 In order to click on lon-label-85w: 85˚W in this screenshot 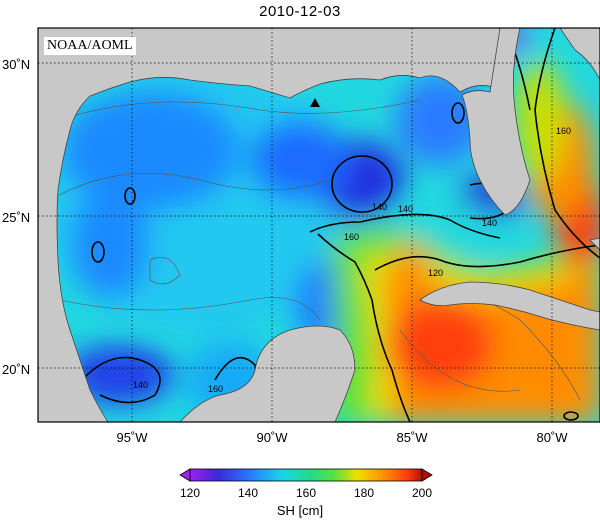, I will do `click(412, 437)`.